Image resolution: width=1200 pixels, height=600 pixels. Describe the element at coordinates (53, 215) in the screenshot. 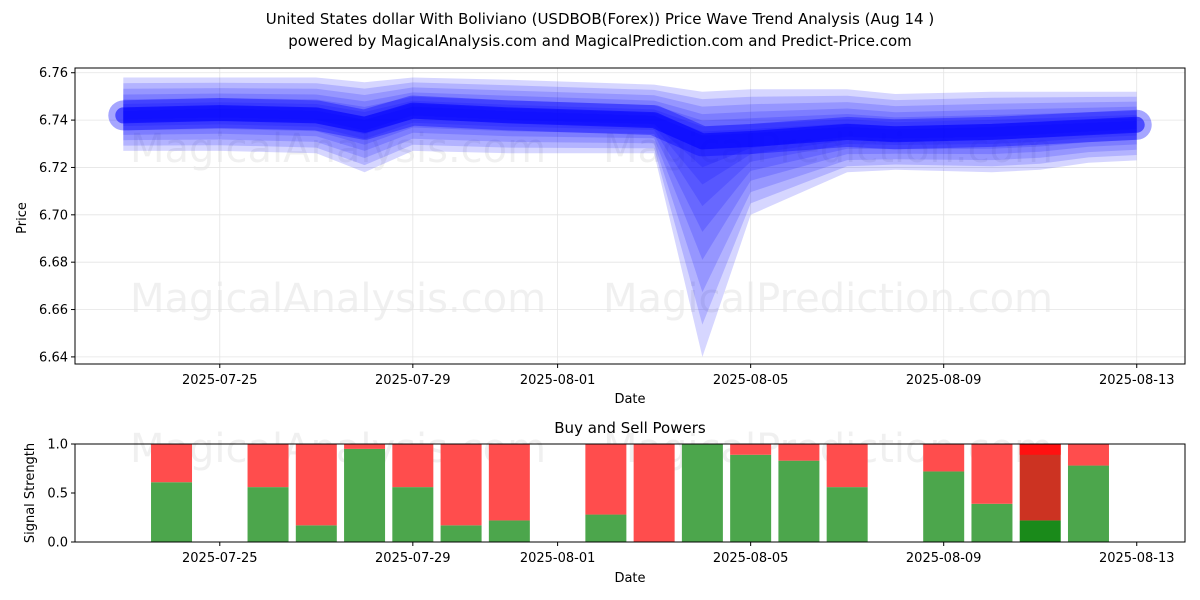

I see `price-y-tick-label: 6.70` at that location.